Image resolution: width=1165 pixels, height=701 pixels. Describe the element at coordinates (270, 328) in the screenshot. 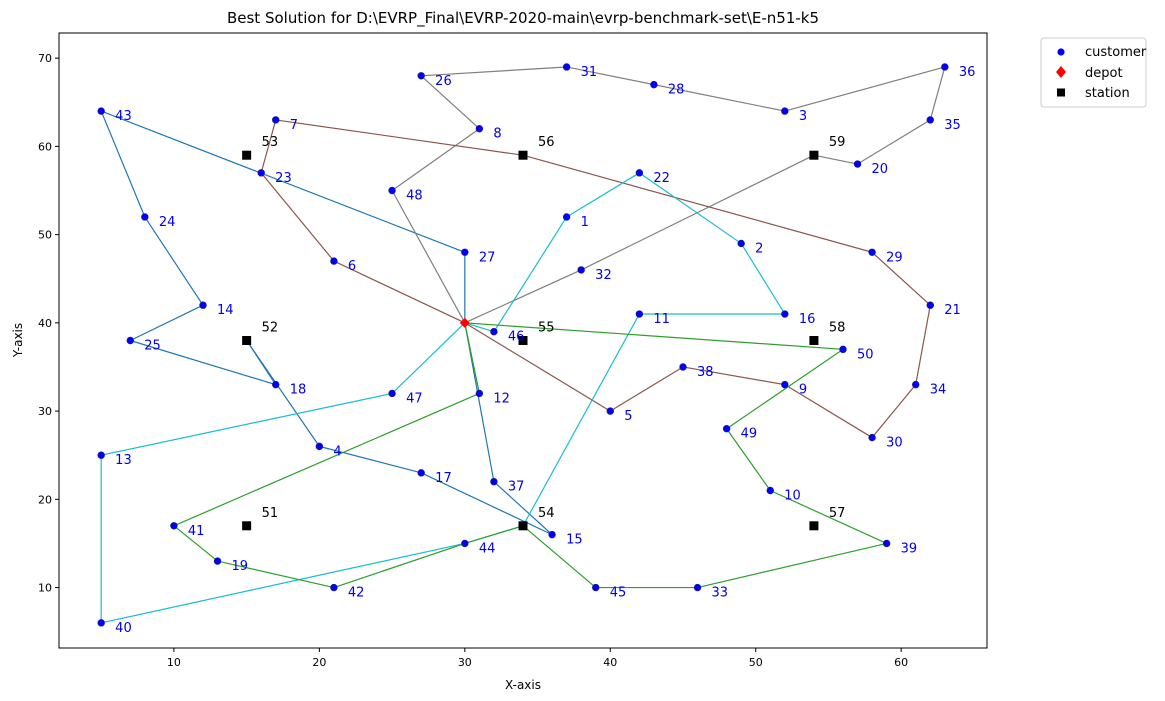

I see `station-label-52: 52` at that location.